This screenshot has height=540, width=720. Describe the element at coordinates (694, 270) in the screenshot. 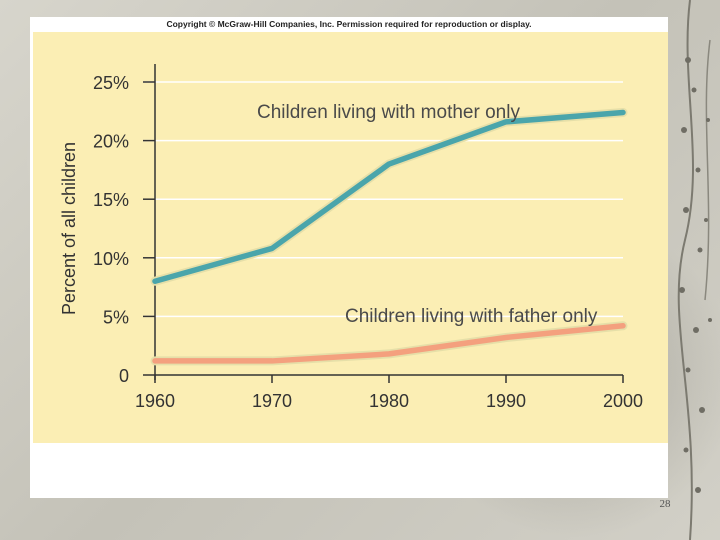

I see `decorative-branch-image` at that location.